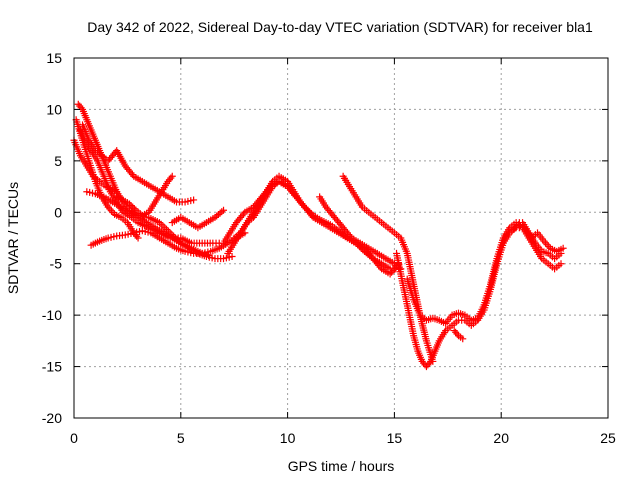 Image resolution: width=640 pixels, height=480 pixels. I want to click on y-tick-label: 15, so click(54, 58).